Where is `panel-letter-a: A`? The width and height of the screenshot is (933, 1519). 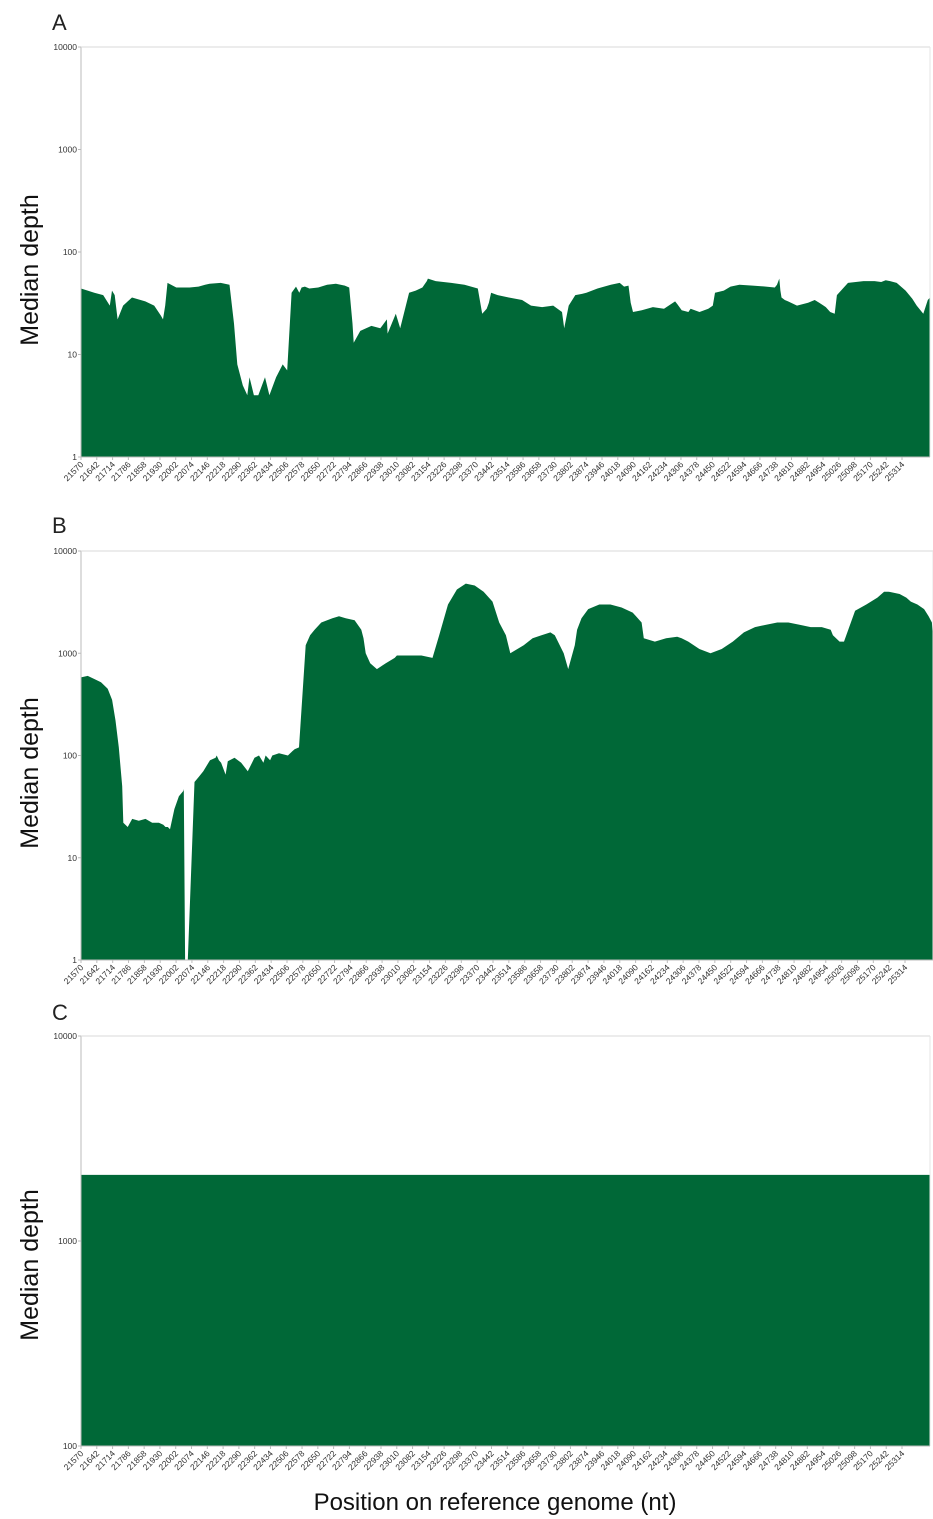 panel-letter-a: A is located at coordinates (59, 22).